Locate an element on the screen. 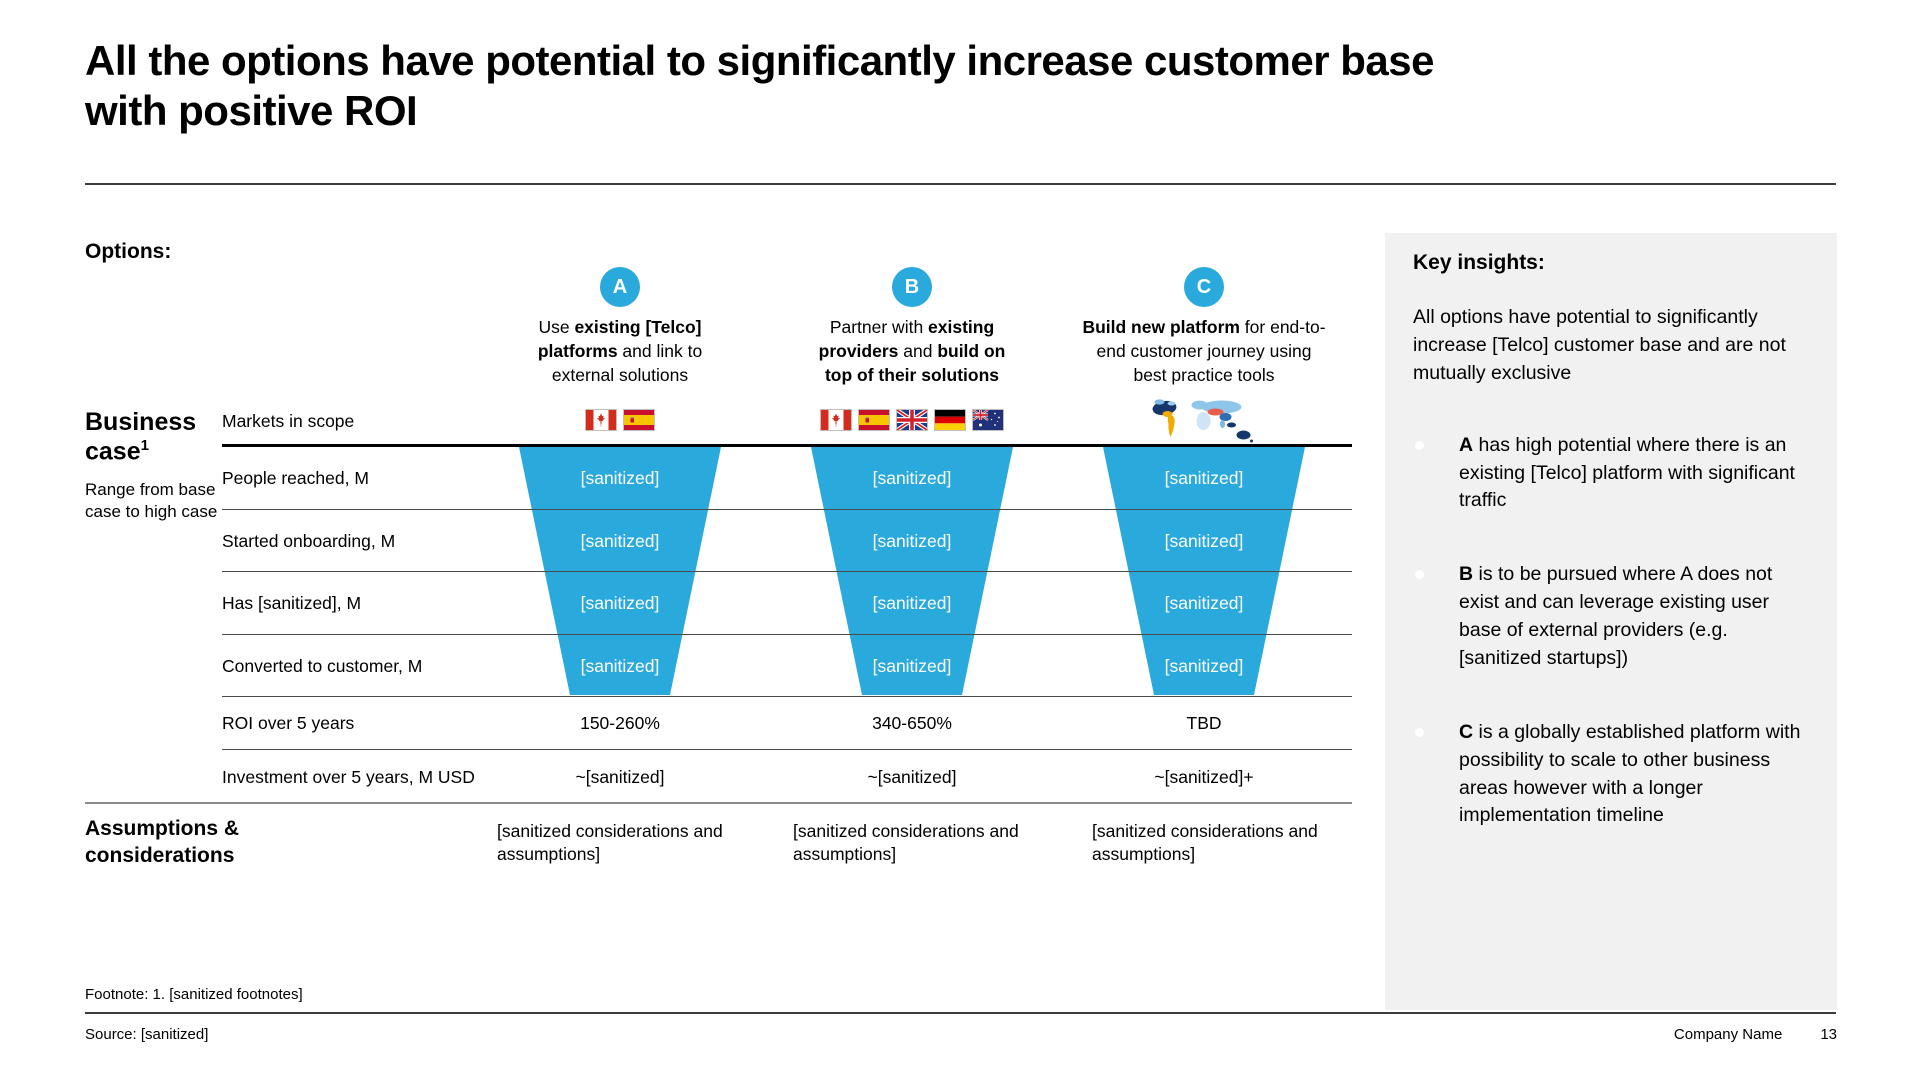 This screenshot has width=1920, height=1076. option-badge-a: A is located at coordinates (620, 287).